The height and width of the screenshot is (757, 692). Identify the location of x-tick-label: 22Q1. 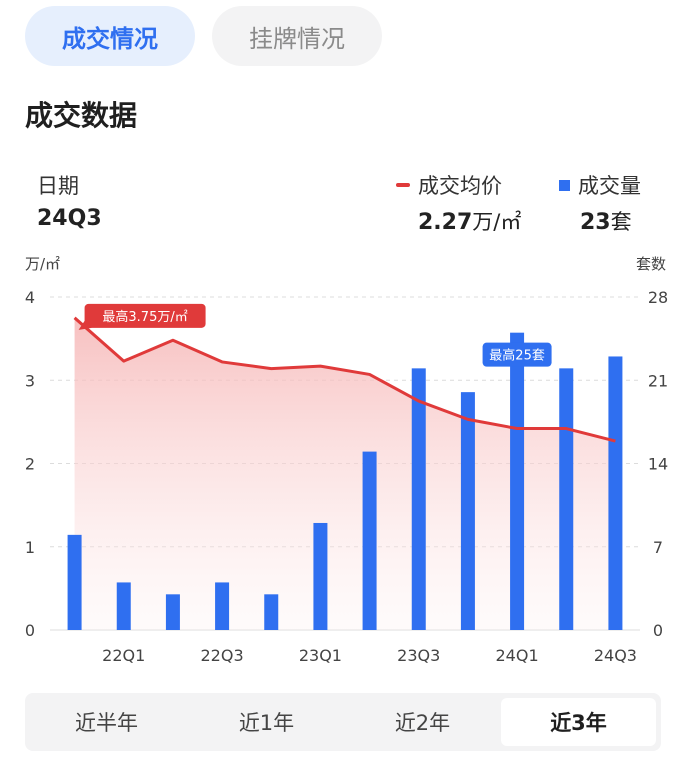
(123, 655).